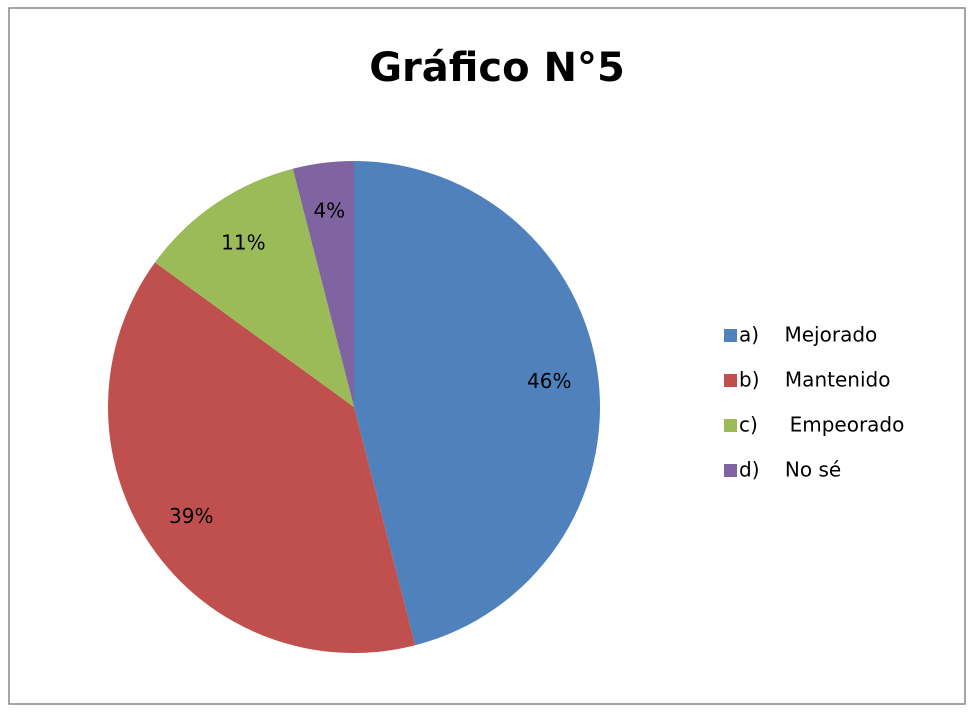 This screenshot has width=975, height=712. What do you see at coordinates (549, 381) in the screenshot?
I see `data-label: 46%` at bounding box center [549, 381].